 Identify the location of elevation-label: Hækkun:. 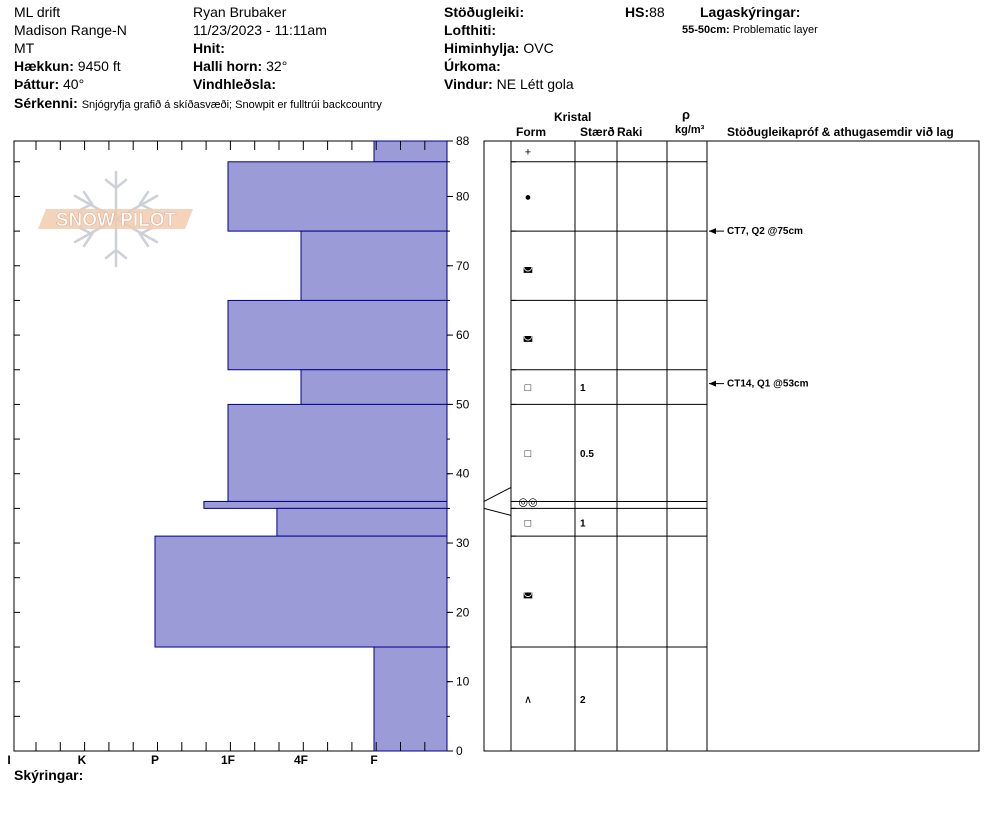
(44, 66).